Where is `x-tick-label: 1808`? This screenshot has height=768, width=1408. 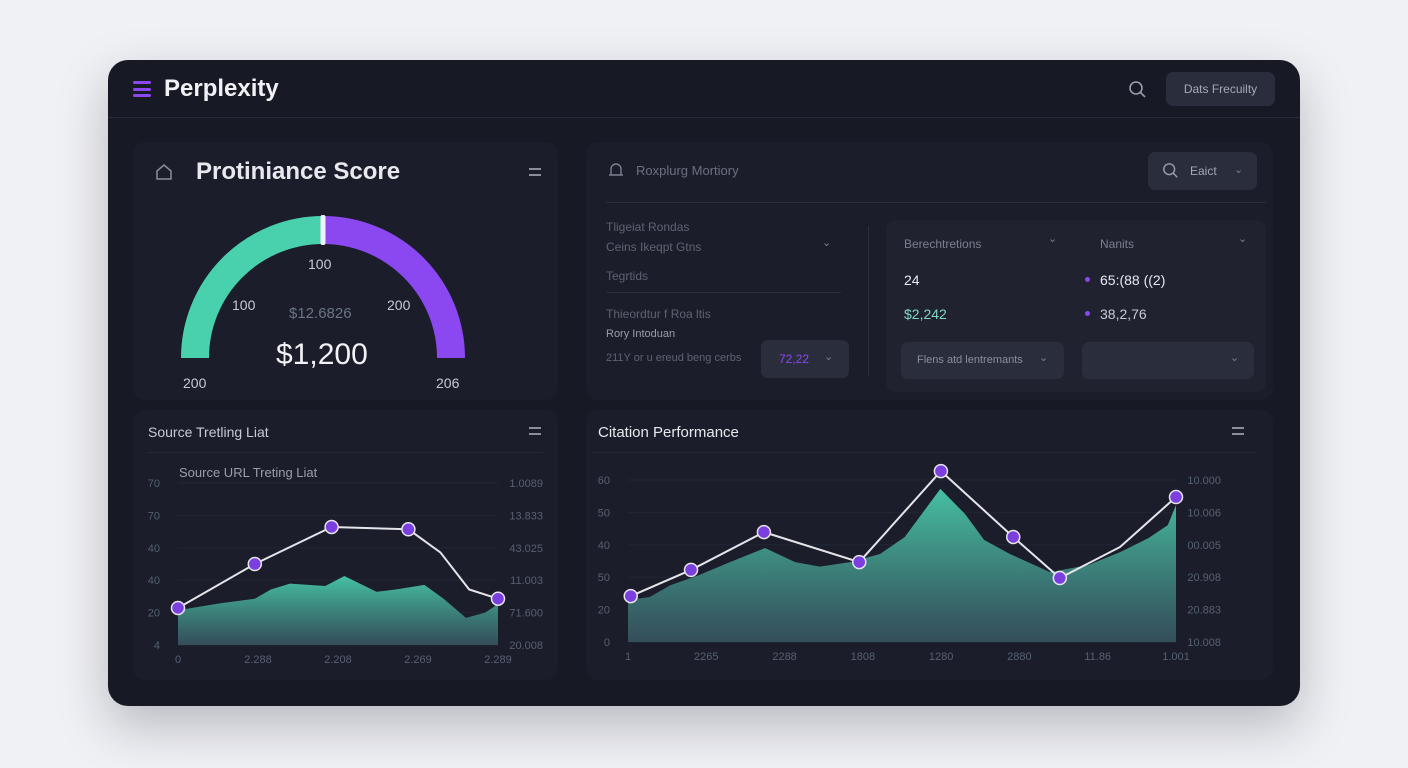 x-tick-label: 1808 is located at coordinates (863, 657).